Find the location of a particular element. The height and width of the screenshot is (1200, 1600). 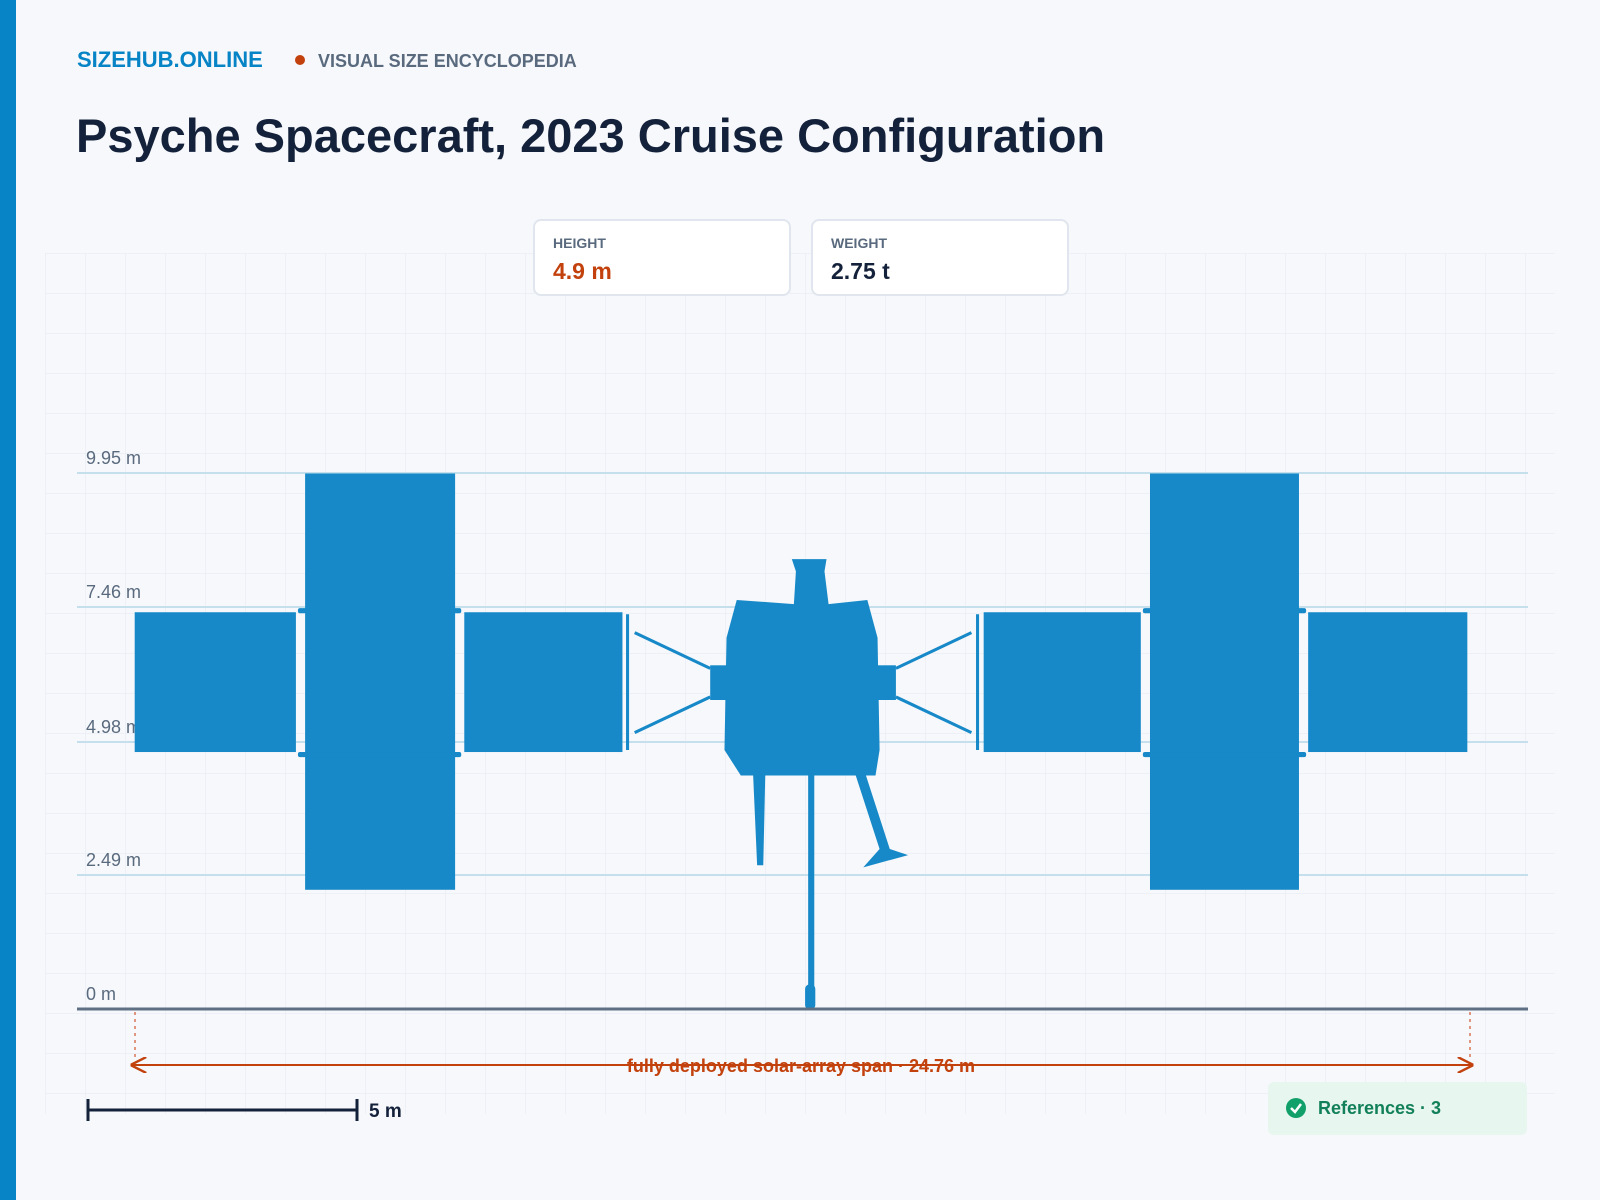

separator-dot is located at coordinates (300, 60).